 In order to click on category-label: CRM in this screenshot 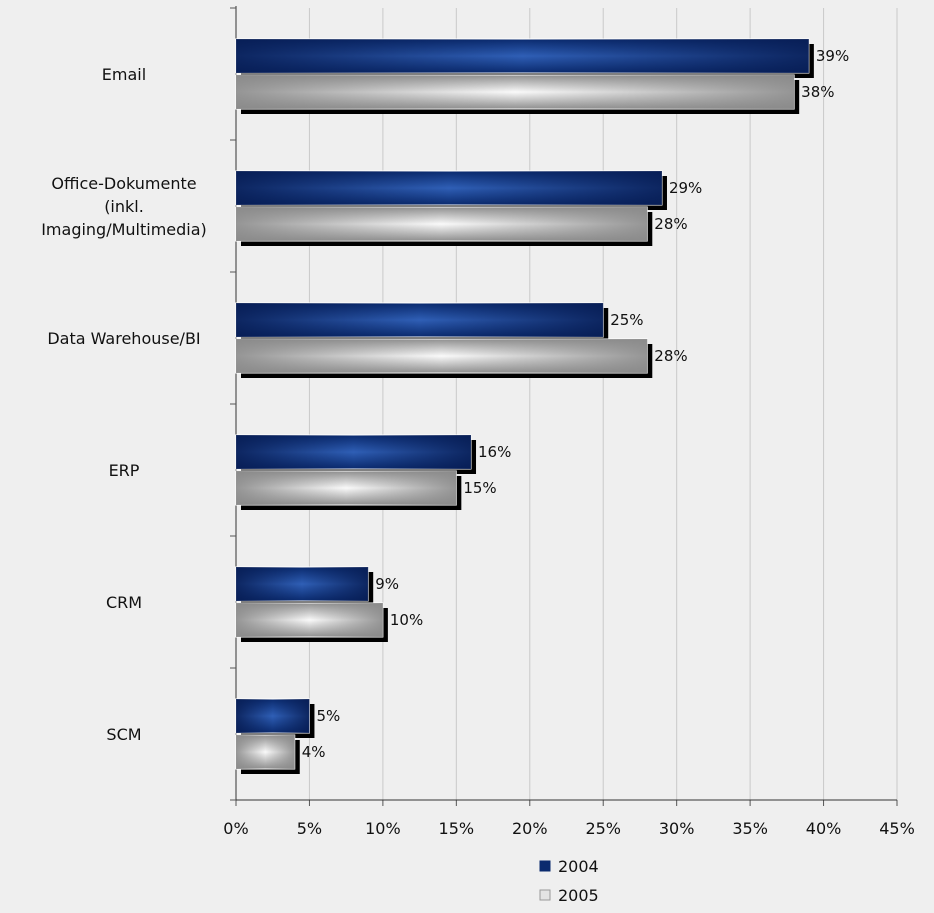, I will do `click(124, 602)`.